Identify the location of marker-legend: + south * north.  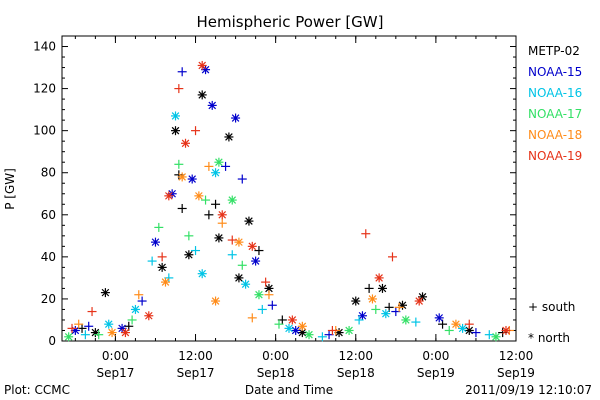
(551, 322).